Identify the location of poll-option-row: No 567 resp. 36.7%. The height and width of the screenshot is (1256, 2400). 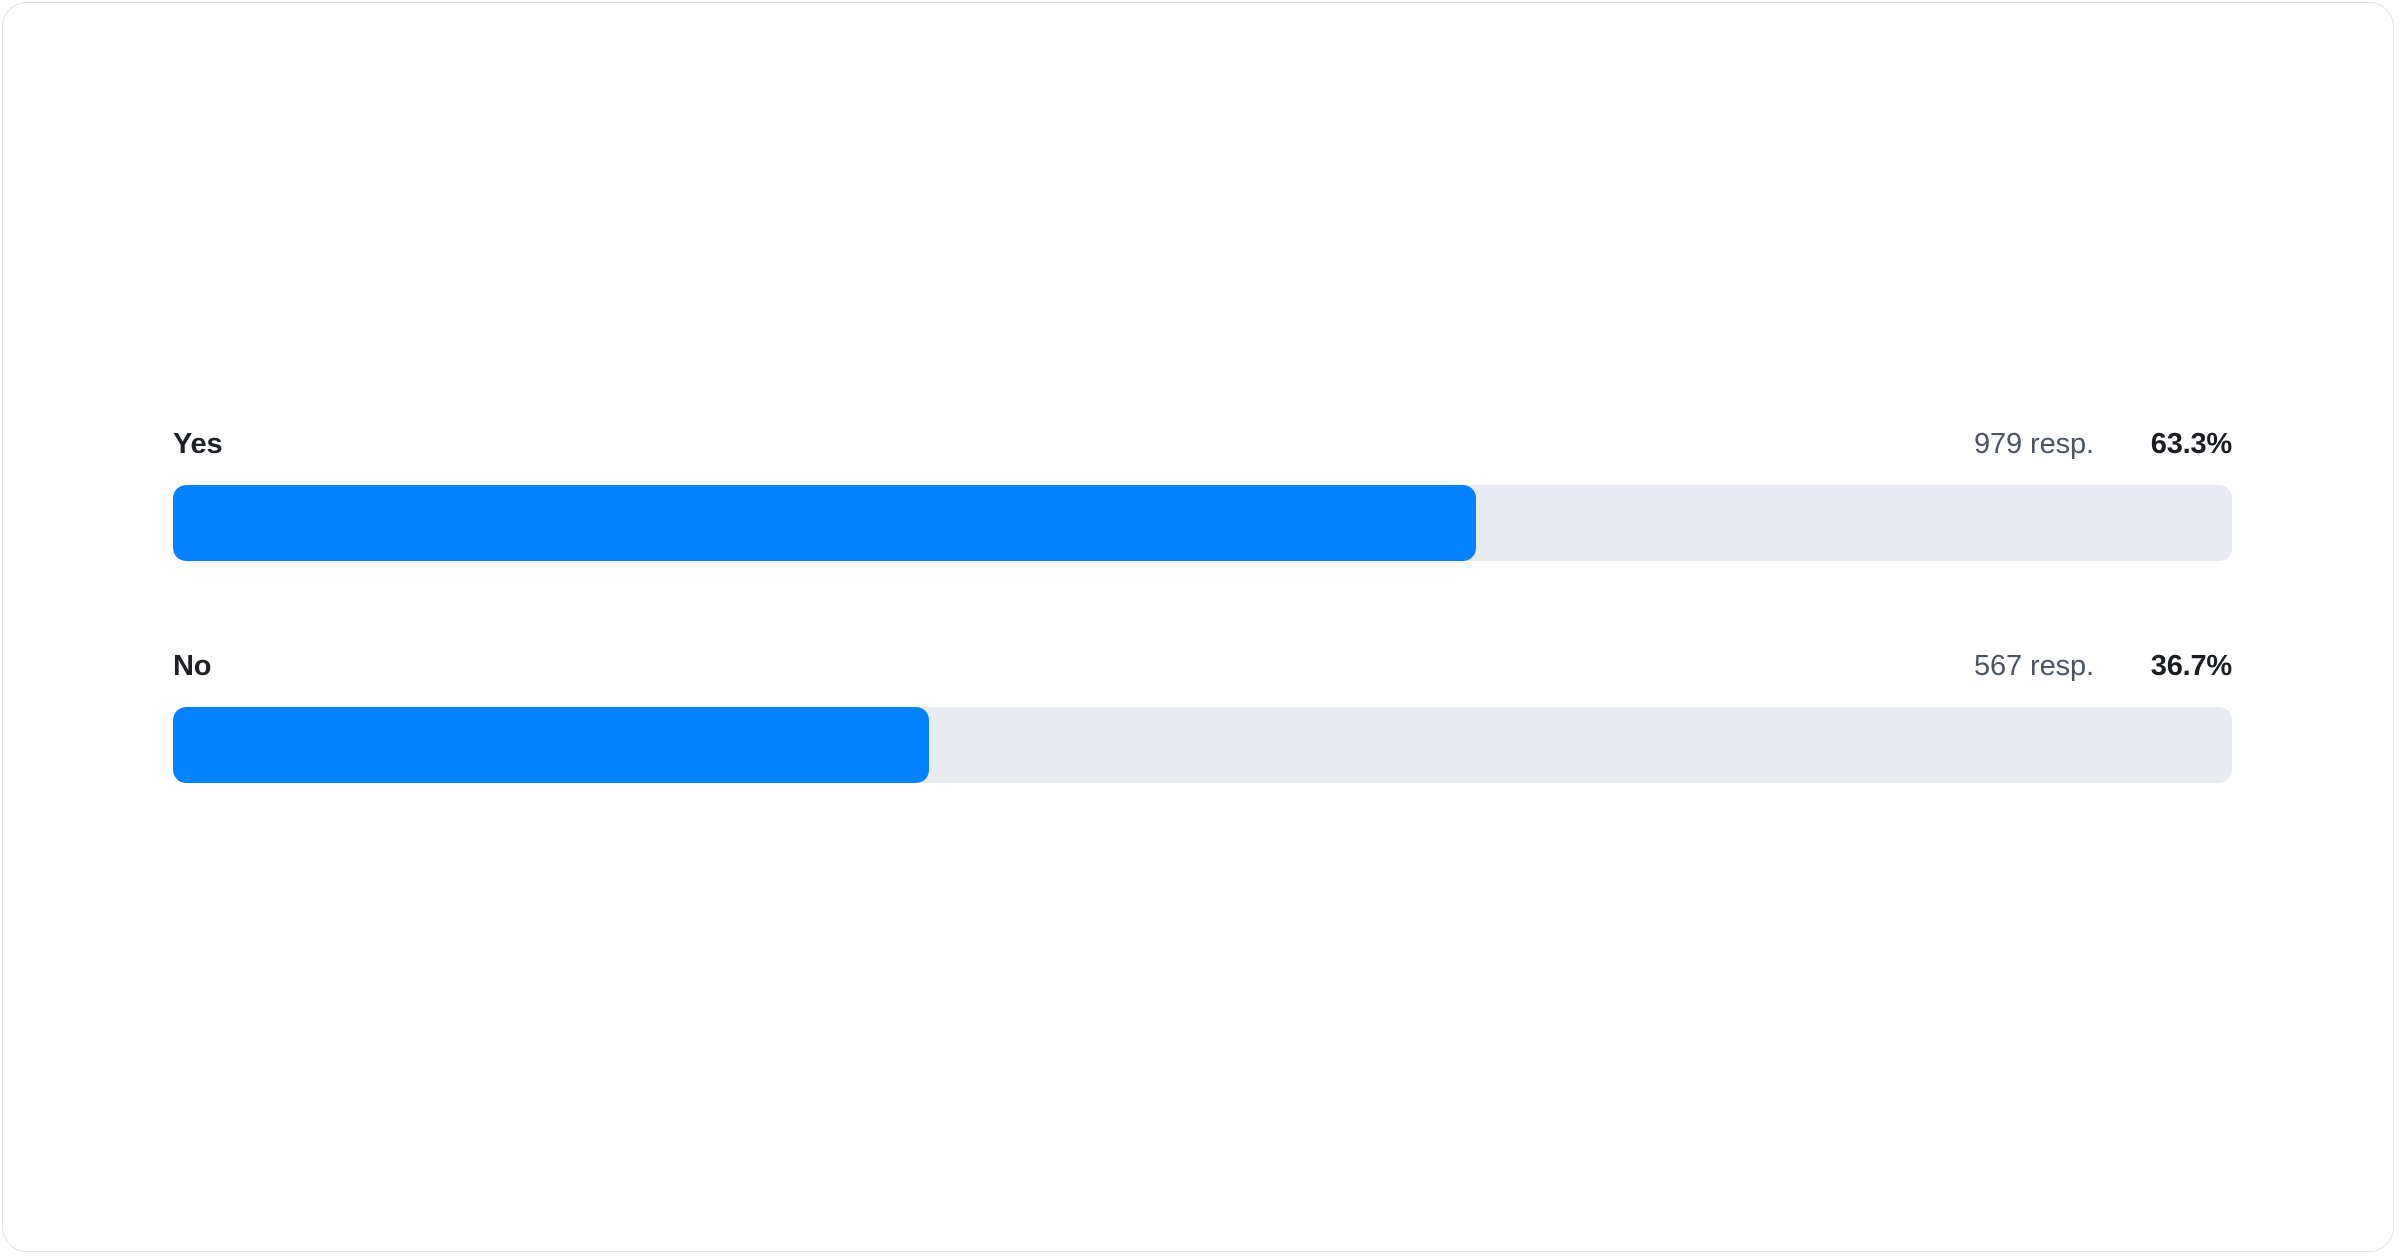
(1202, 714).